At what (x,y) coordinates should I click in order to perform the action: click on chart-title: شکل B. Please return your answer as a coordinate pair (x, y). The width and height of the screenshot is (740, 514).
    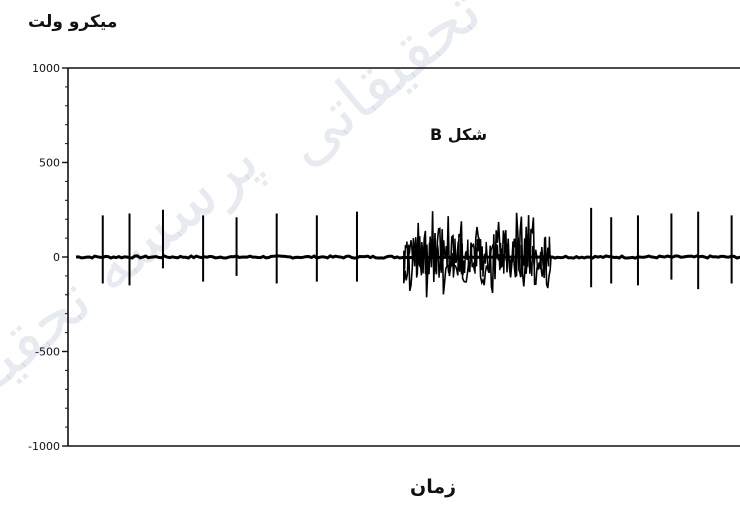
    Looking at the image, I should click on (459, 134).